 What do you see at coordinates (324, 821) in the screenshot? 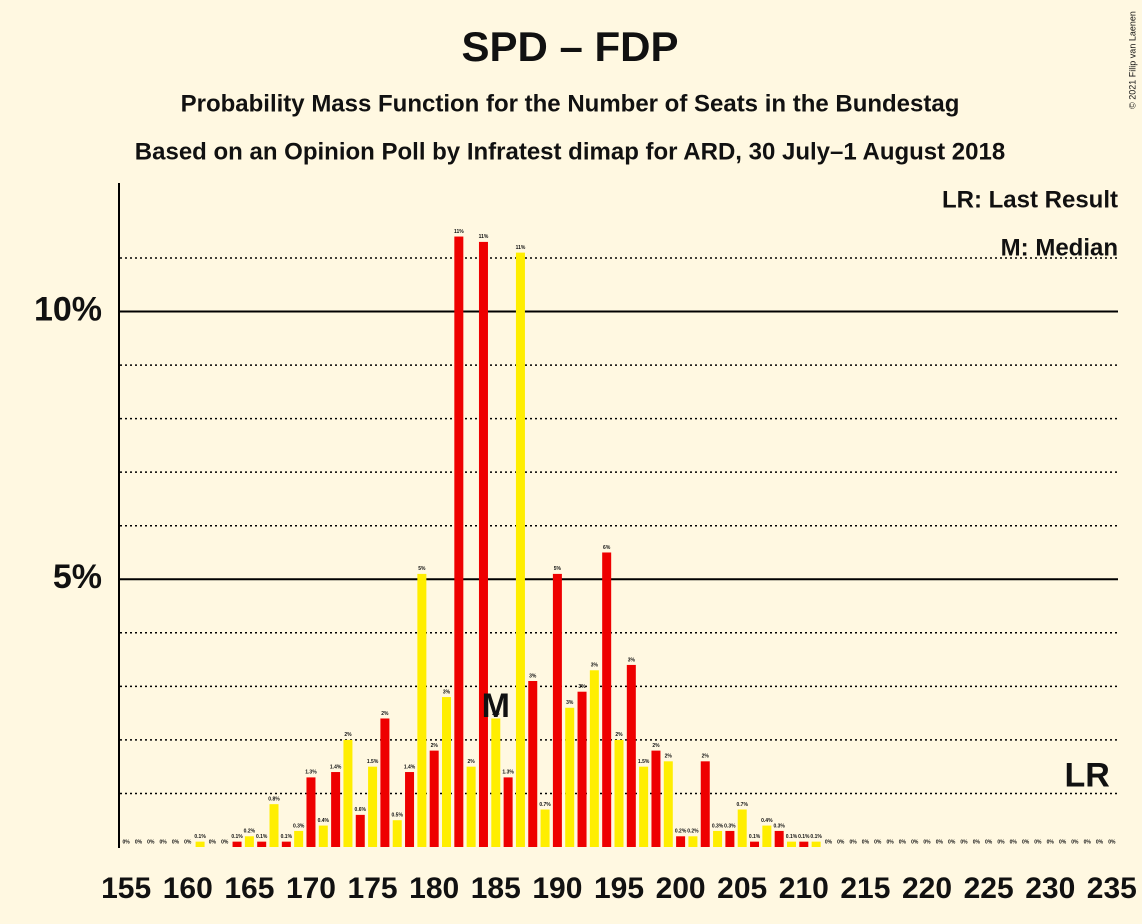
I see `data-label: 0.4%` at bounding box center [324, 821].